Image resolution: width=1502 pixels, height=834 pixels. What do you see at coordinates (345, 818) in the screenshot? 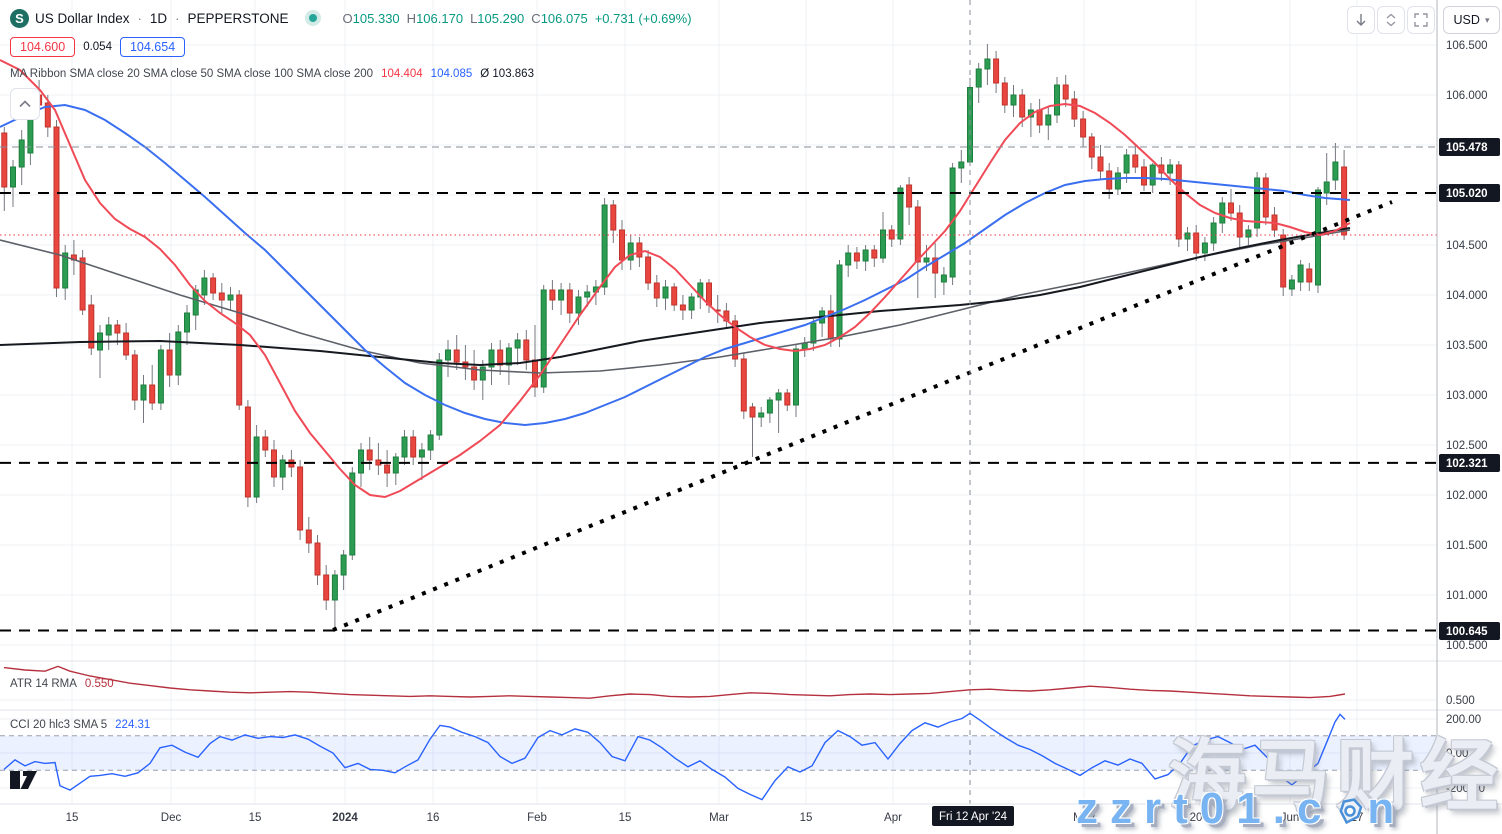
I see `svg-text: 2024` at bounding box center [345, 818].